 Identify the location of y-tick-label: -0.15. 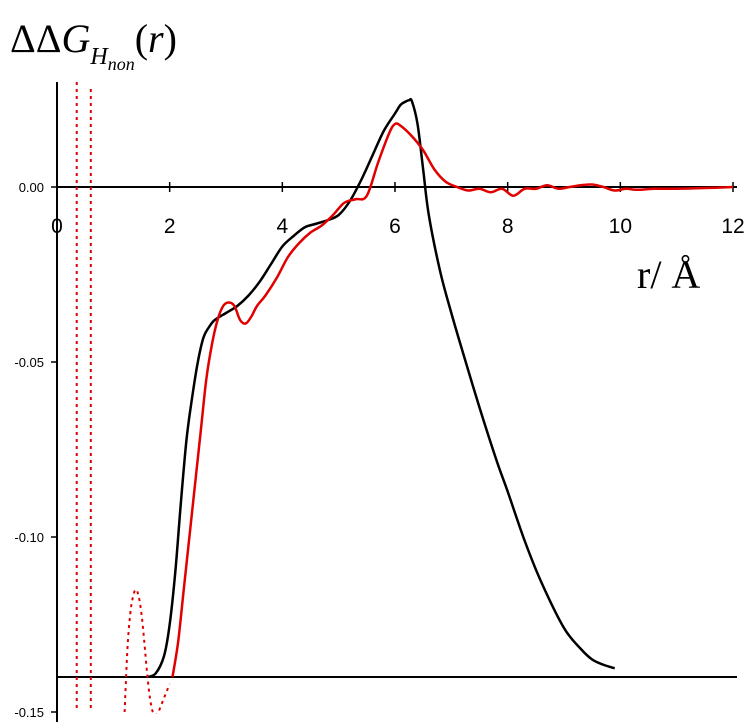
(29, 712).